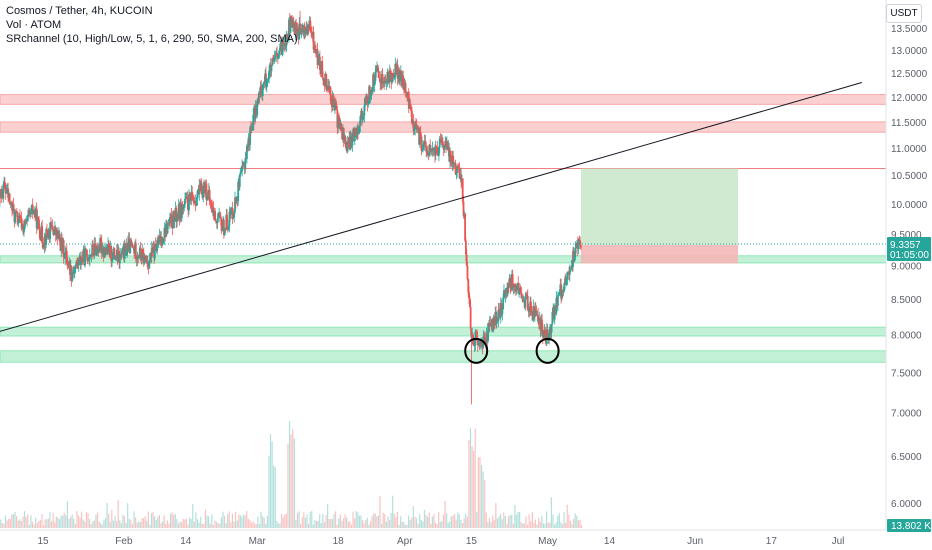 This screenshot has height=550, width=932. I want to click on volume-indicator-label: Vol · ATOM, so click(34, 25).